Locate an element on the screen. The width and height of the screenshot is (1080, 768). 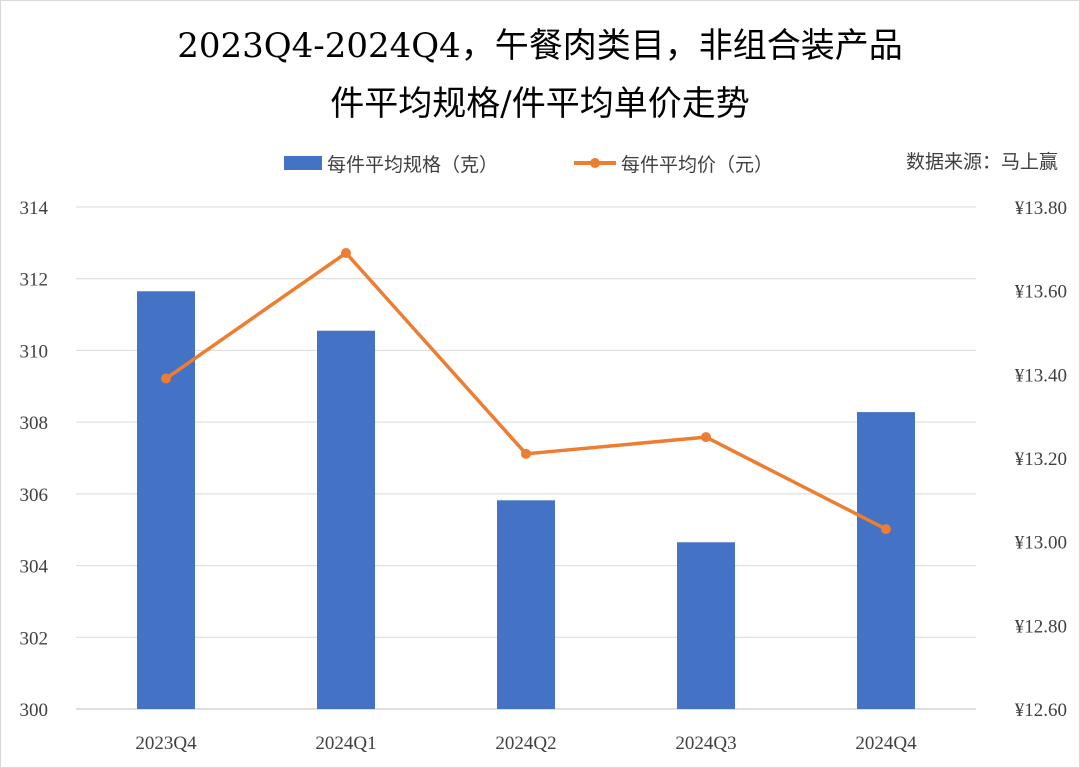
y-right-tick-label: ¥13.20 is located at coordinates (1041, 459).